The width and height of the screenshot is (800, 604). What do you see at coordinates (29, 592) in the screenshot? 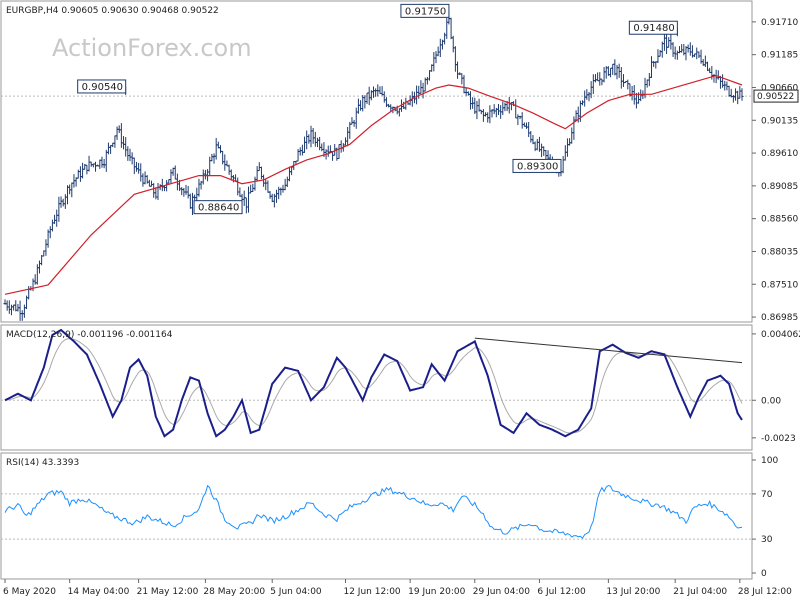
I see `time-axis-label: 6 May 2020` at bounding box center [29, 592].